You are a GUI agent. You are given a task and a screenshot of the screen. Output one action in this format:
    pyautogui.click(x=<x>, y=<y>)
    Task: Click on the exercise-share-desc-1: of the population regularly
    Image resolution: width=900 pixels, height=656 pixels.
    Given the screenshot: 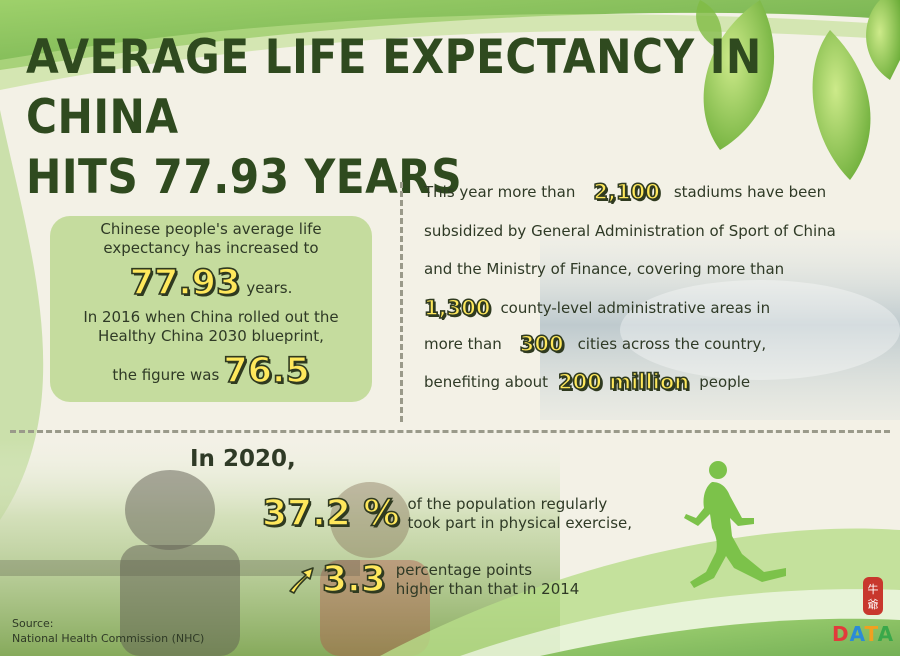 What is the action you would take?
    pyautogui.click(x=507, y=504)
    